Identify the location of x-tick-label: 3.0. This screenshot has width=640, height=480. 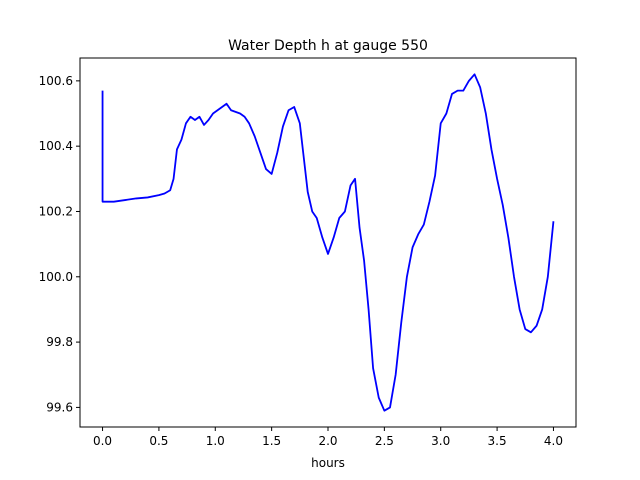
(440, 441).